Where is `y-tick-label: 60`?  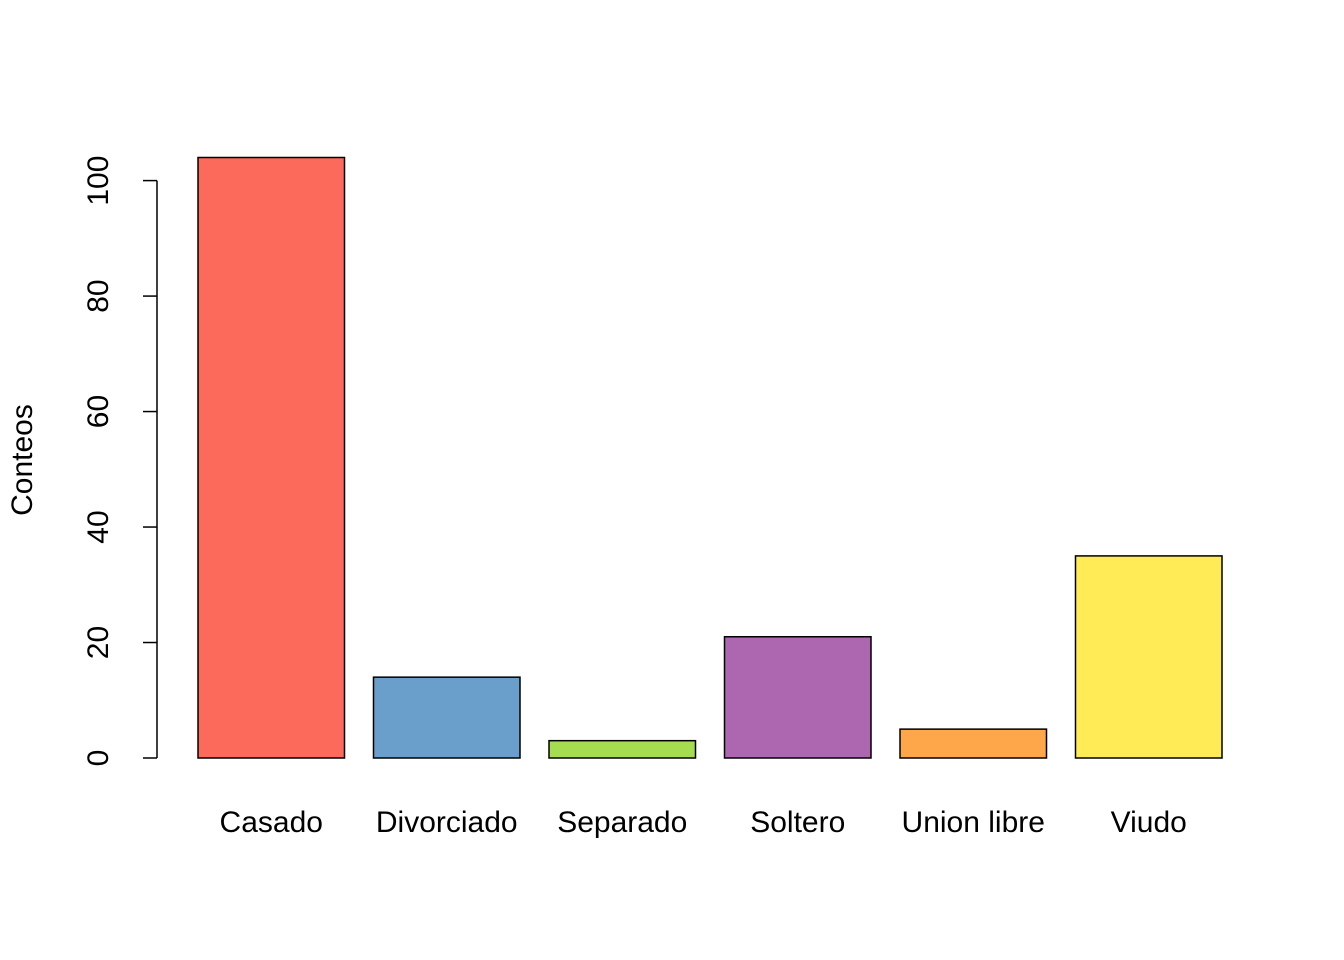
y-tick-label: 60 is located at coordinates (98, 411).